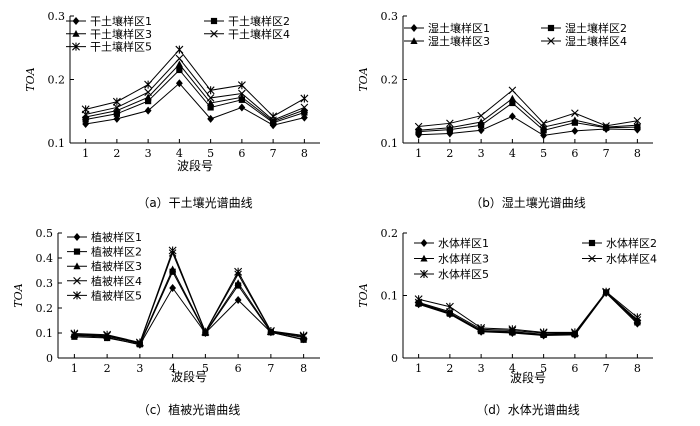 This screenshot has width=700, height=426. Describe the element at coordinates (459, 28) in the screenshot. I see `legend-label: 湿土壤样区1` at that location.